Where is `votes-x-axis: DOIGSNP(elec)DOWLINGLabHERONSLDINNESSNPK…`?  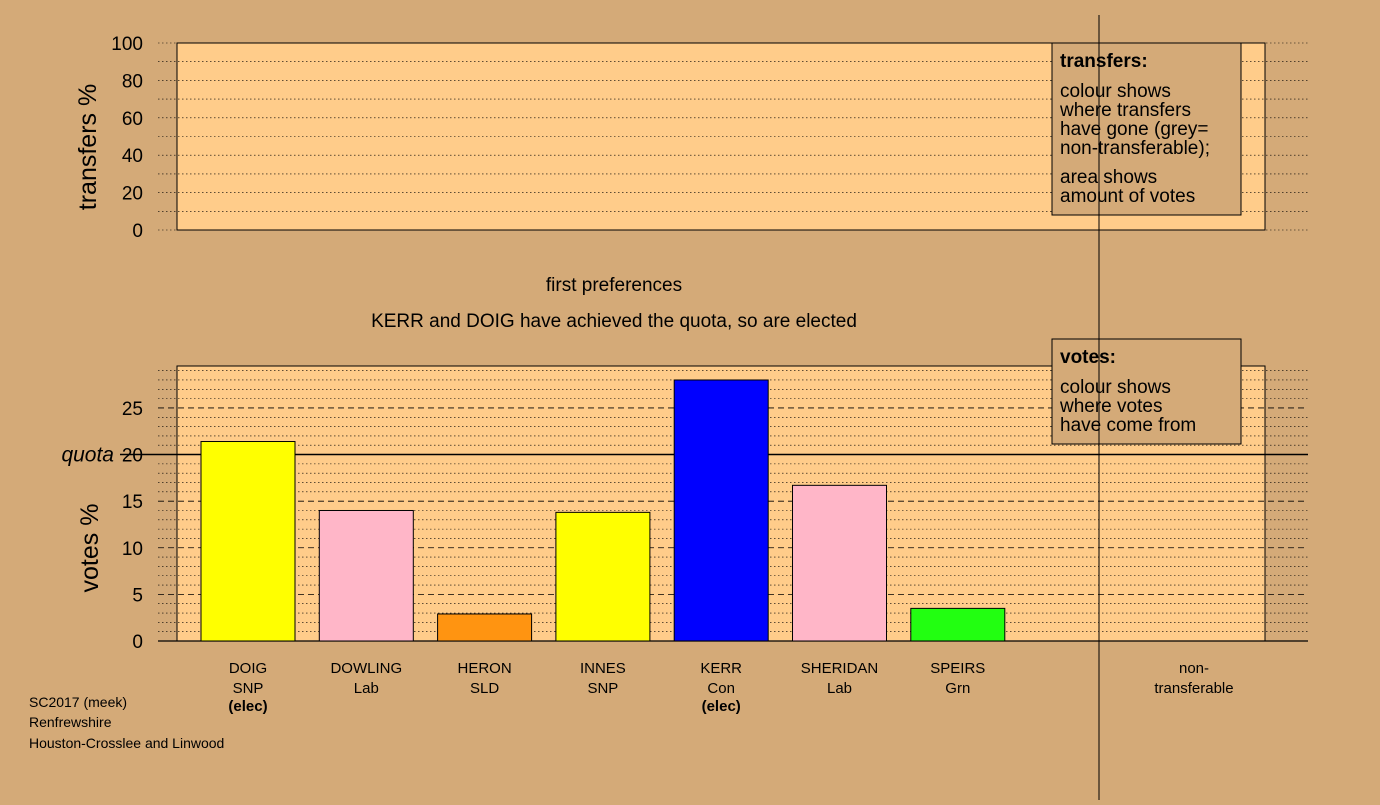
votes-x-axis: DOIGSNP(elec)DOWLINGLabHERONSLDINNESSNPK… is located at coordinates (606, 687).